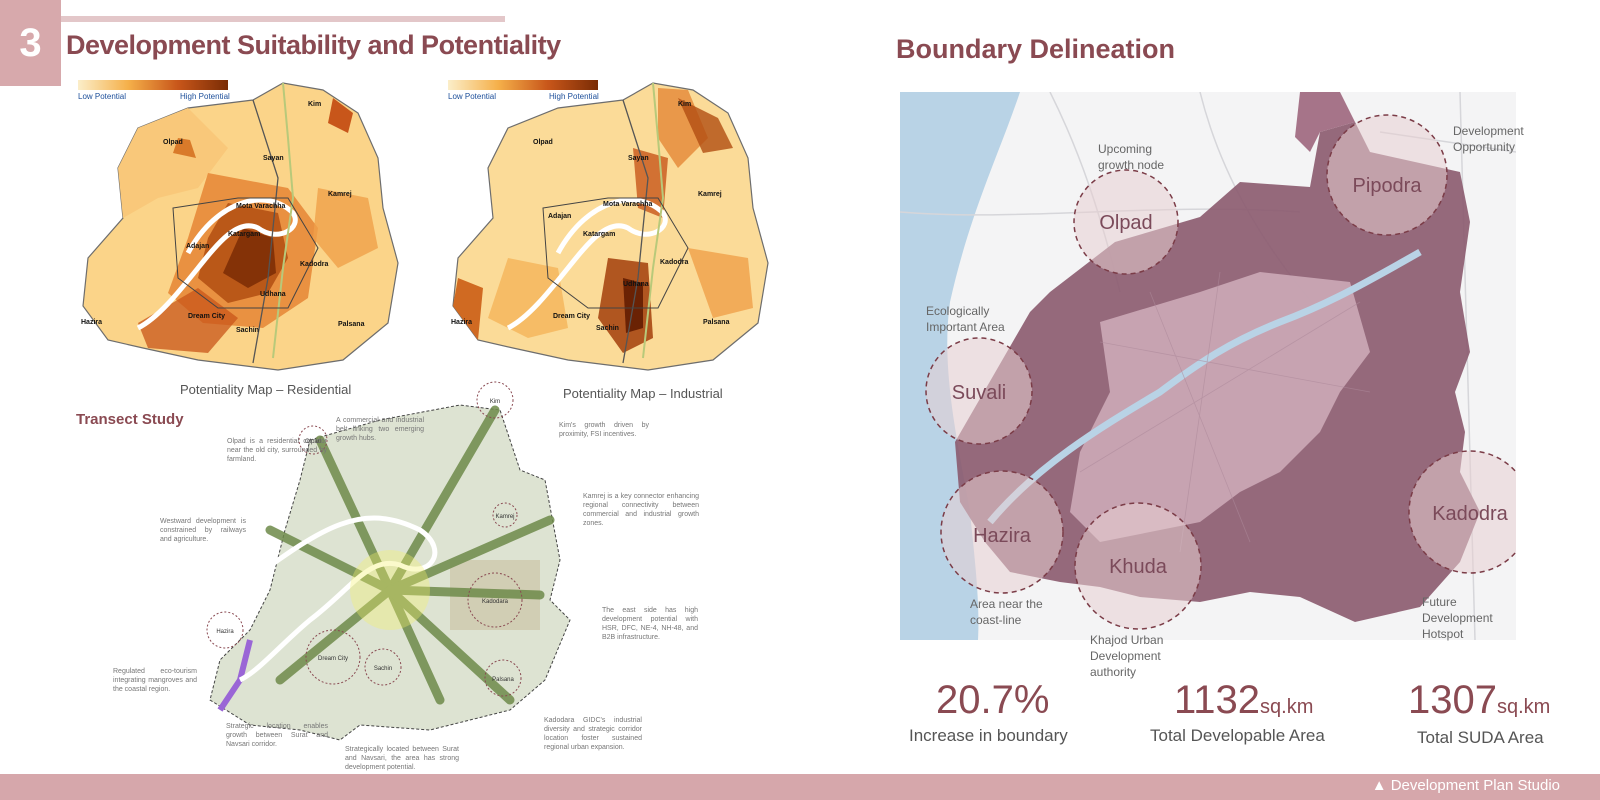 The image size is (1600, 800). Describe the element at coordinates (205, 96) in the screenshot. I see `residential-legend-high: High Potential` at that location.